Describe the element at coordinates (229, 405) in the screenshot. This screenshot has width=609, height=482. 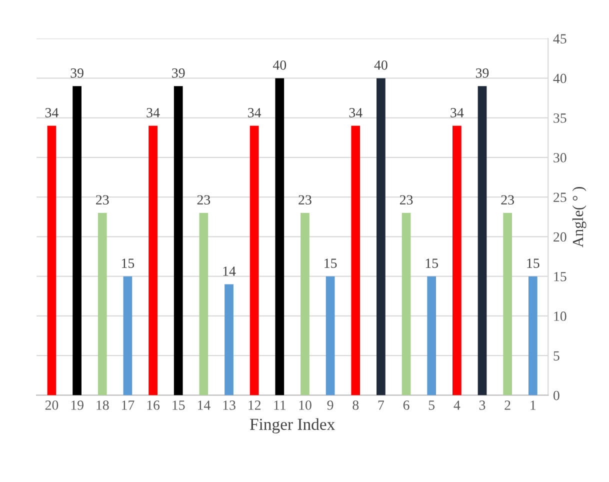
I see `x-tick-label: 13` at that location.